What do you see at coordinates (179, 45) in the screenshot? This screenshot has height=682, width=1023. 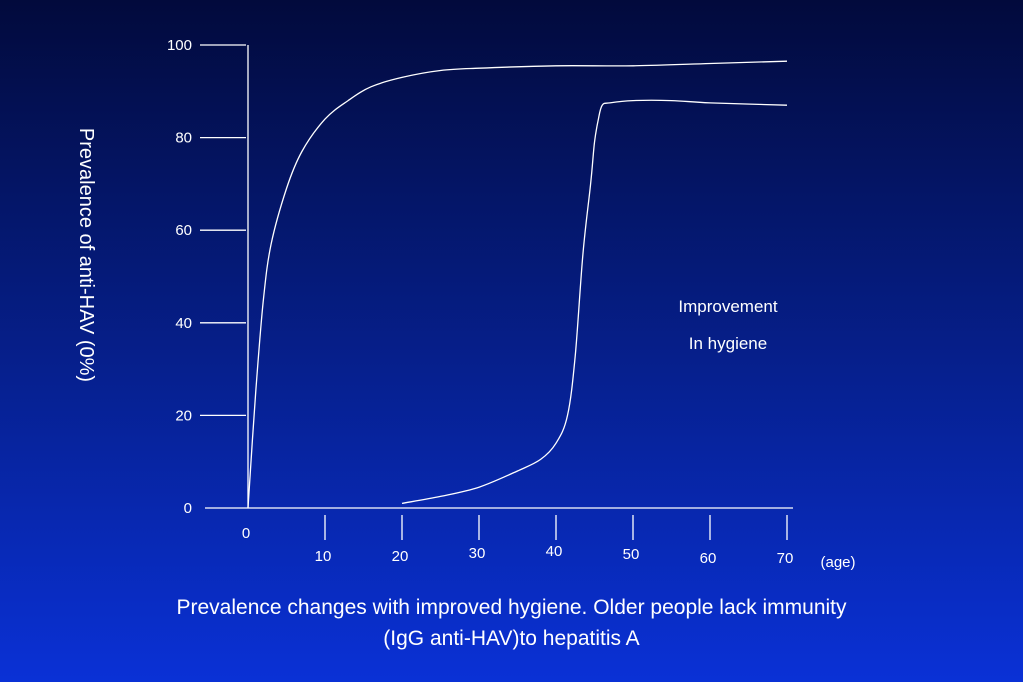 I see `y-tick-label-100: 100` at bounding box center [179, 45].